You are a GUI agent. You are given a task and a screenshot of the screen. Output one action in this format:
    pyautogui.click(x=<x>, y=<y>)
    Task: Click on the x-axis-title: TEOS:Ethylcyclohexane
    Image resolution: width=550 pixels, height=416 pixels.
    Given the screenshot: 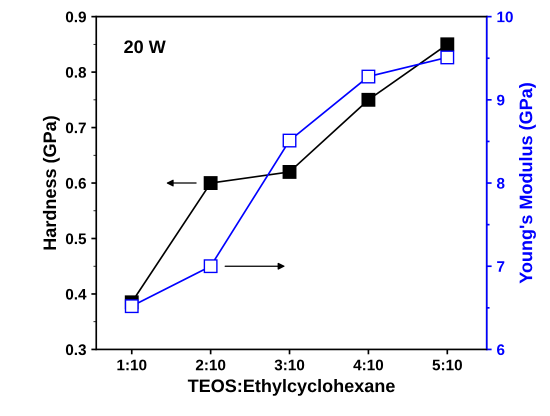 What is the action you would take?
    pyautogui.click(x=291, y=387)
    